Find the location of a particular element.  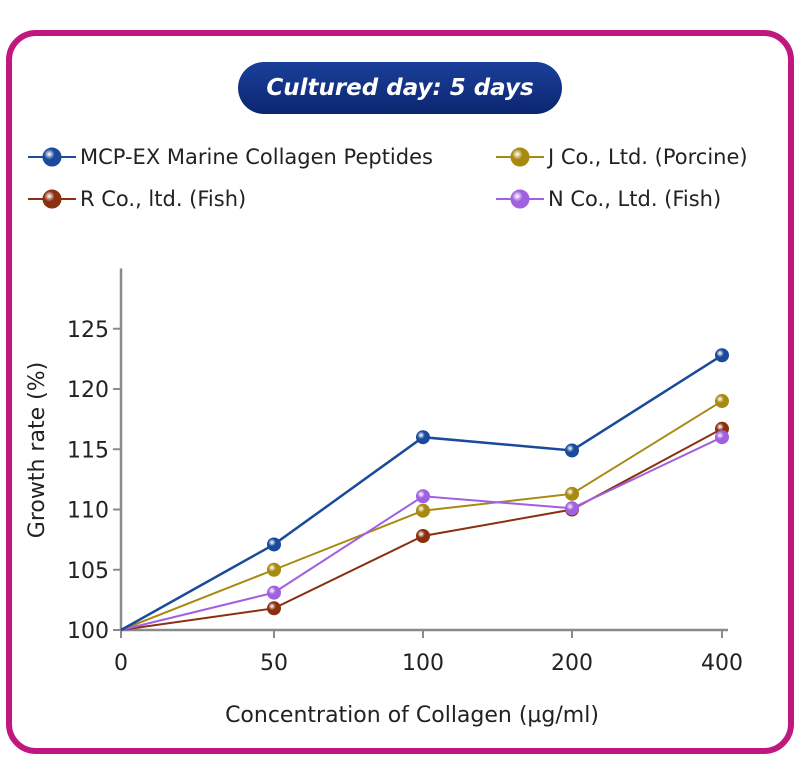

culture-day-badge: Cultured day: 5 days is located at coordinates (400, 88).